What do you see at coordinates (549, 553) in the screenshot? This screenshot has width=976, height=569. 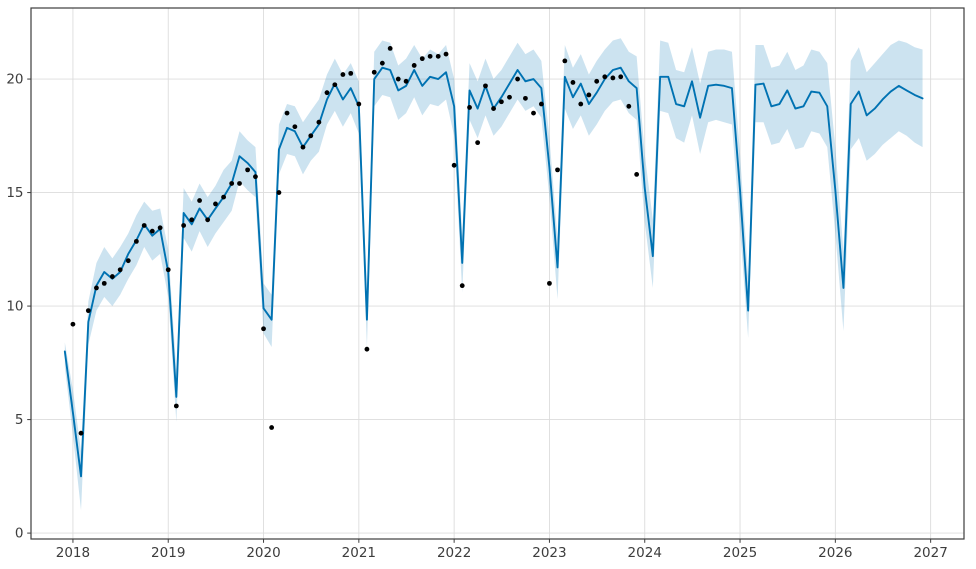 I see `x-tick-label: 2023` at bounding box center [549, 553].